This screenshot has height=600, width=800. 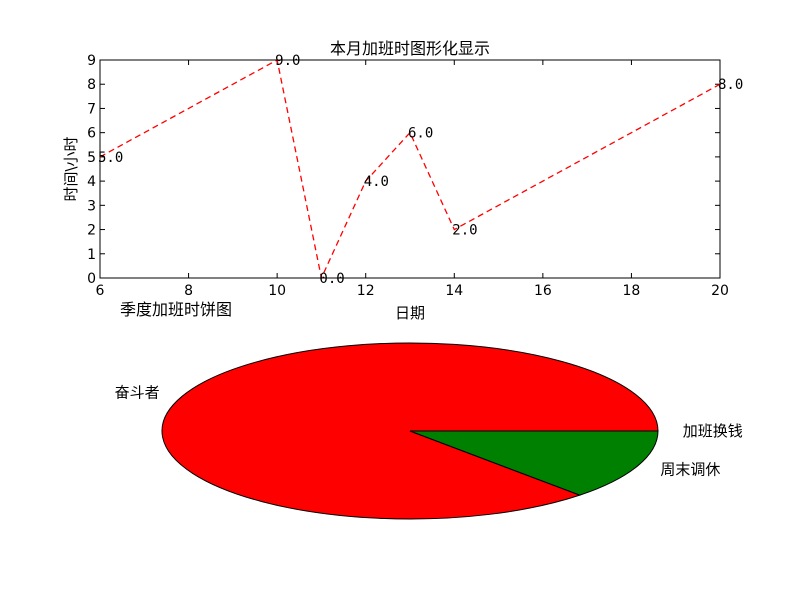 I want to click on data-label: 2.0, so click(x=464, y=231).